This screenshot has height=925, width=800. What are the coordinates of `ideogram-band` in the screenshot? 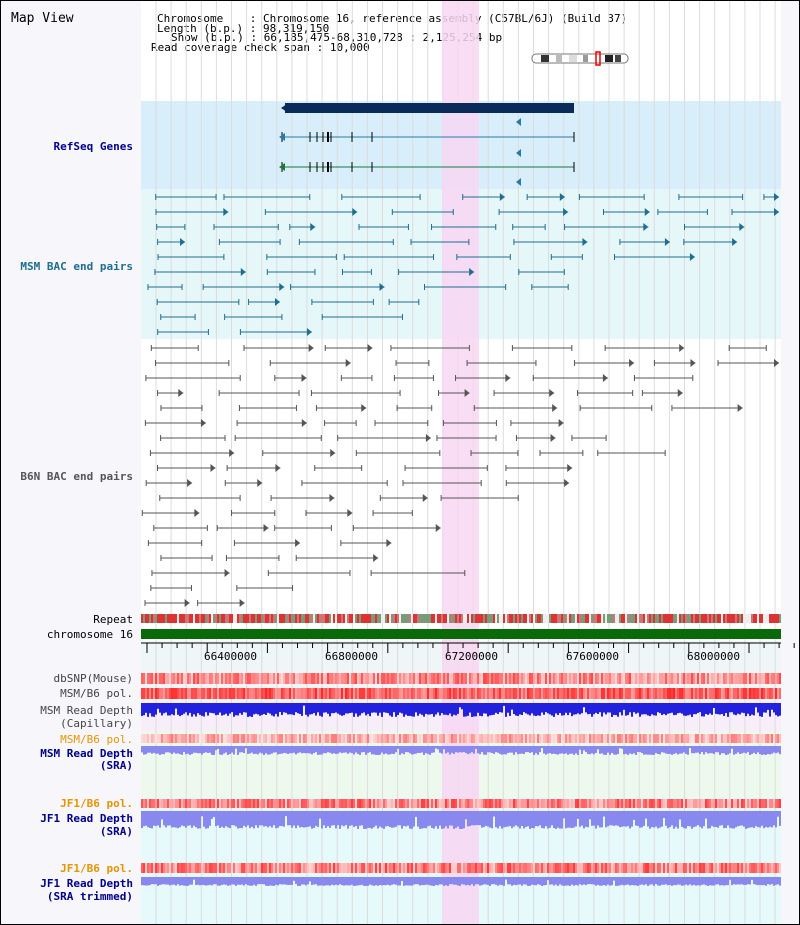 It's located at (585, 58).